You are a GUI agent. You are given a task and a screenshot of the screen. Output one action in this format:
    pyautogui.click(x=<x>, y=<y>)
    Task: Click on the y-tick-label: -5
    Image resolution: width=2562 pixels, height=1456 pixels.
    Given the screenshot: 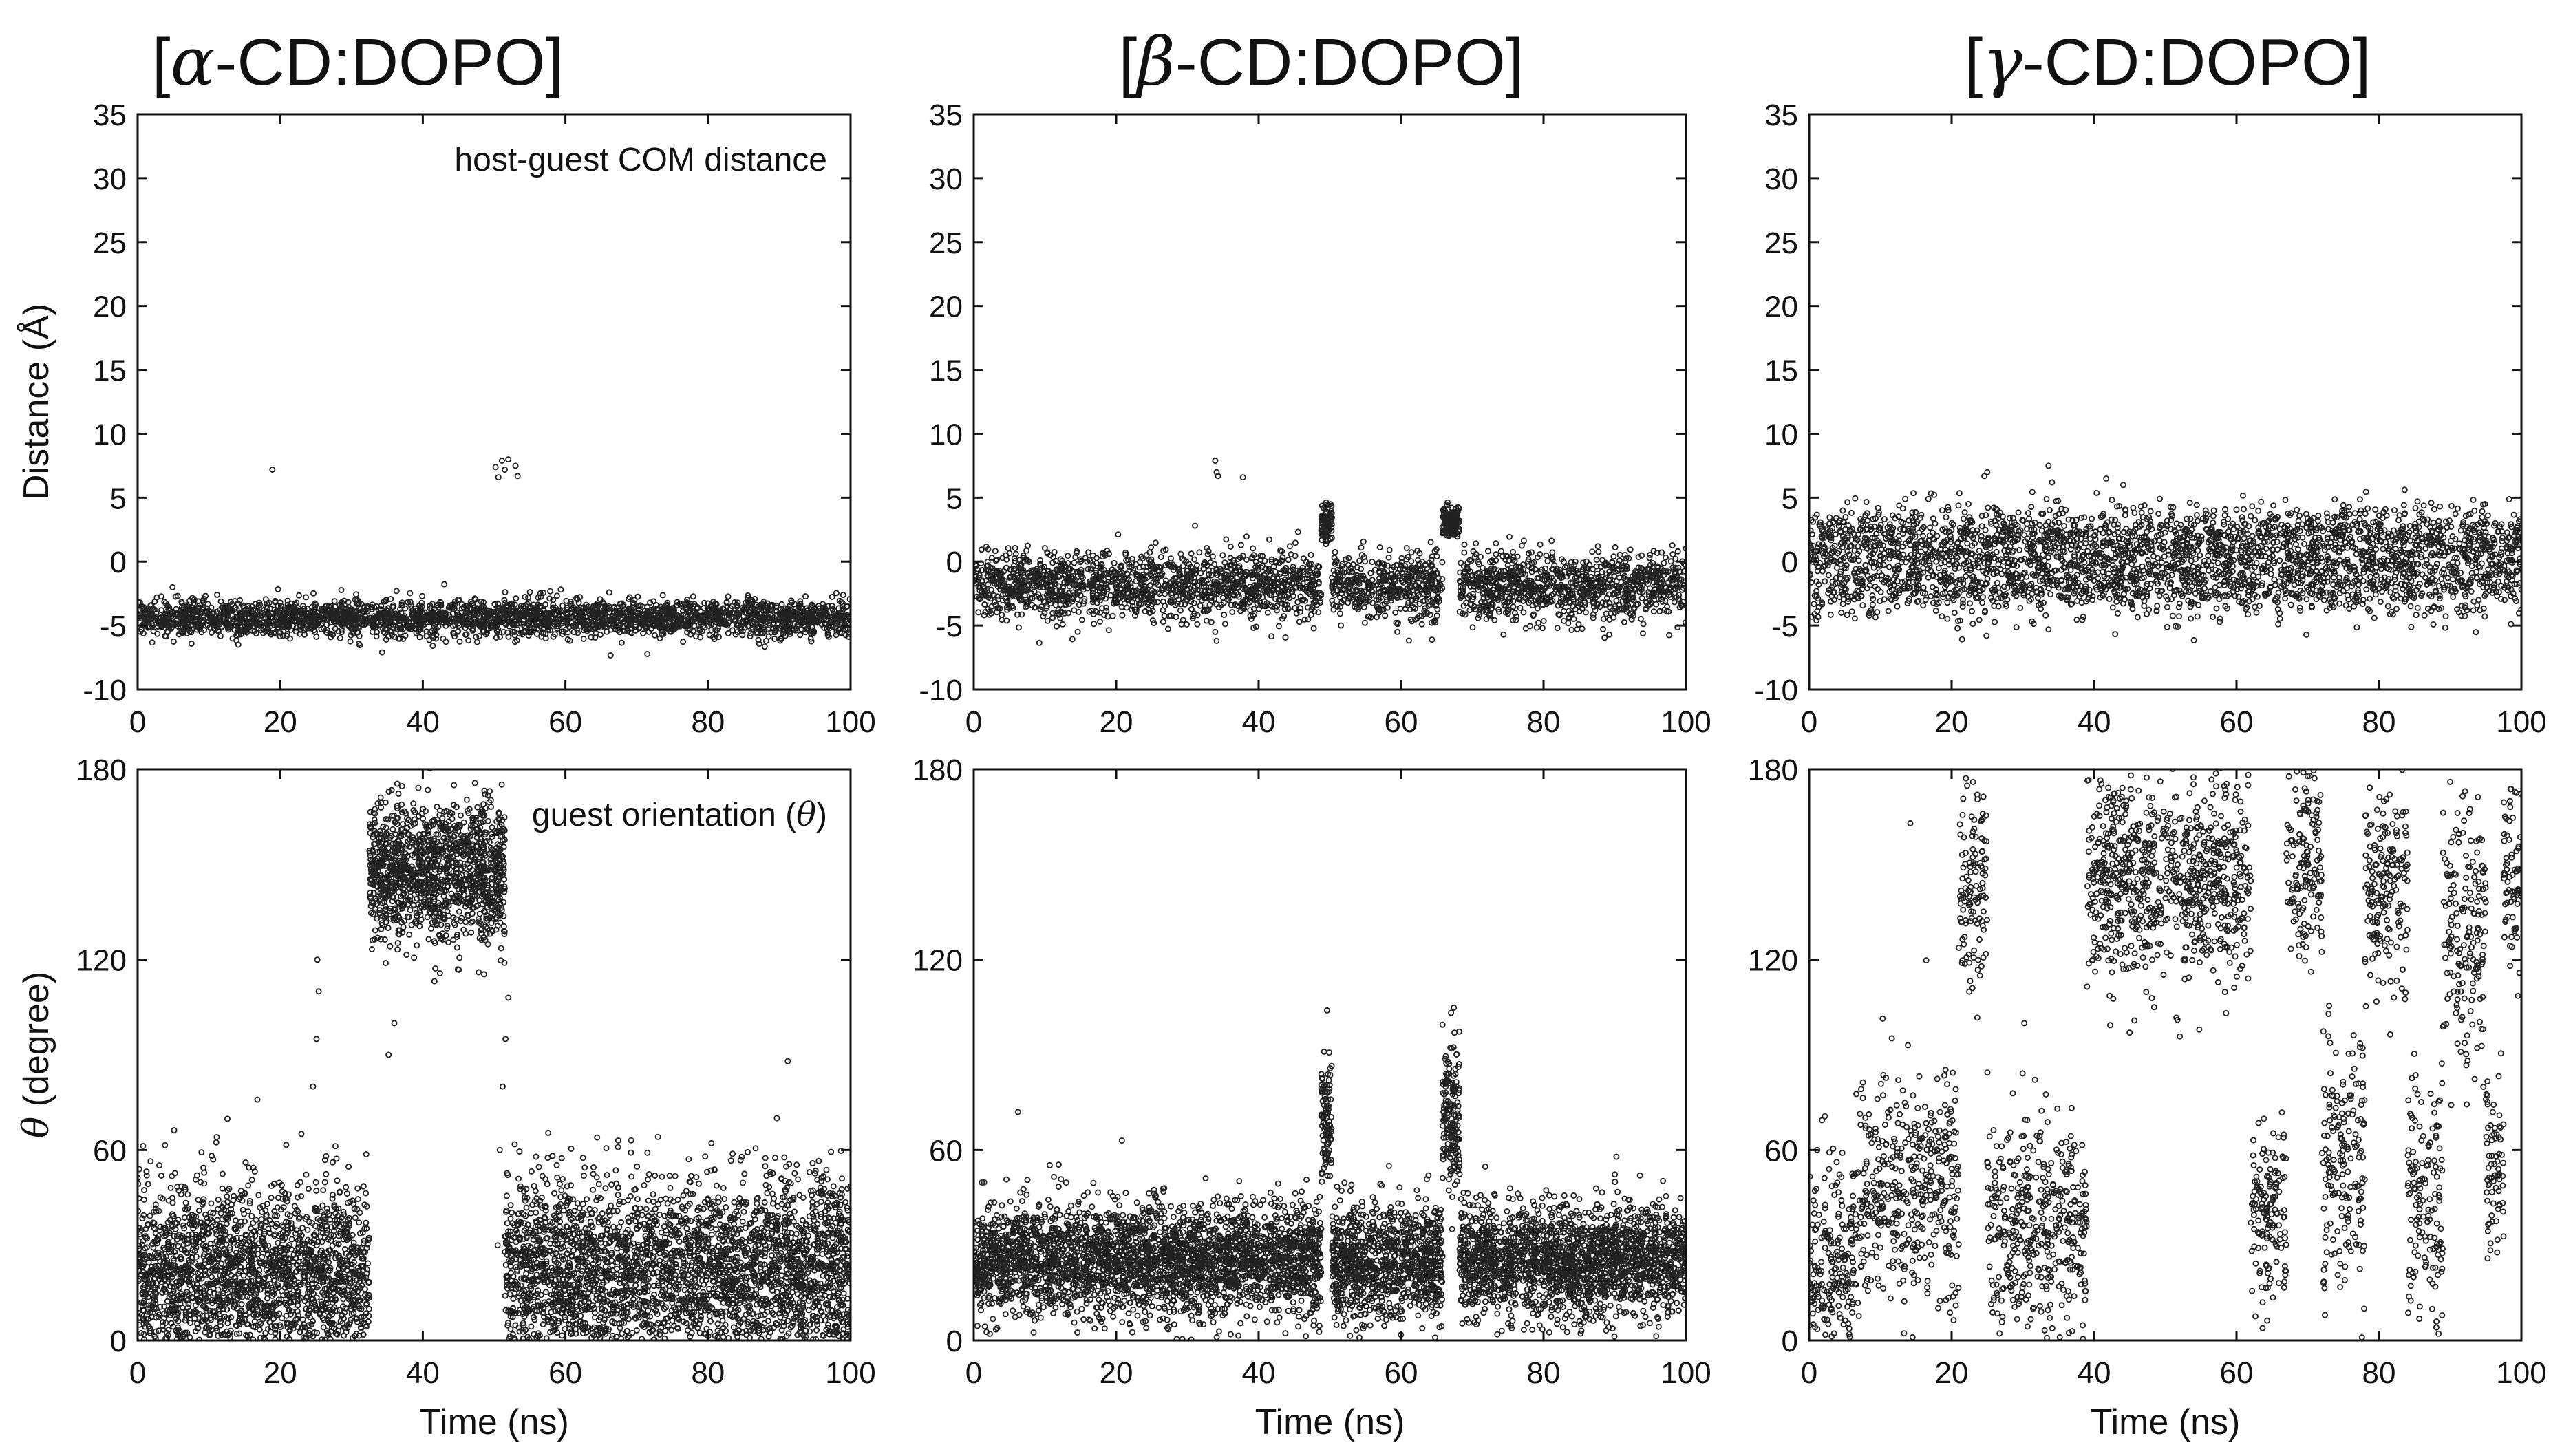 What is the action you would take?
    pyautogui.click(x=113, y=626)
    